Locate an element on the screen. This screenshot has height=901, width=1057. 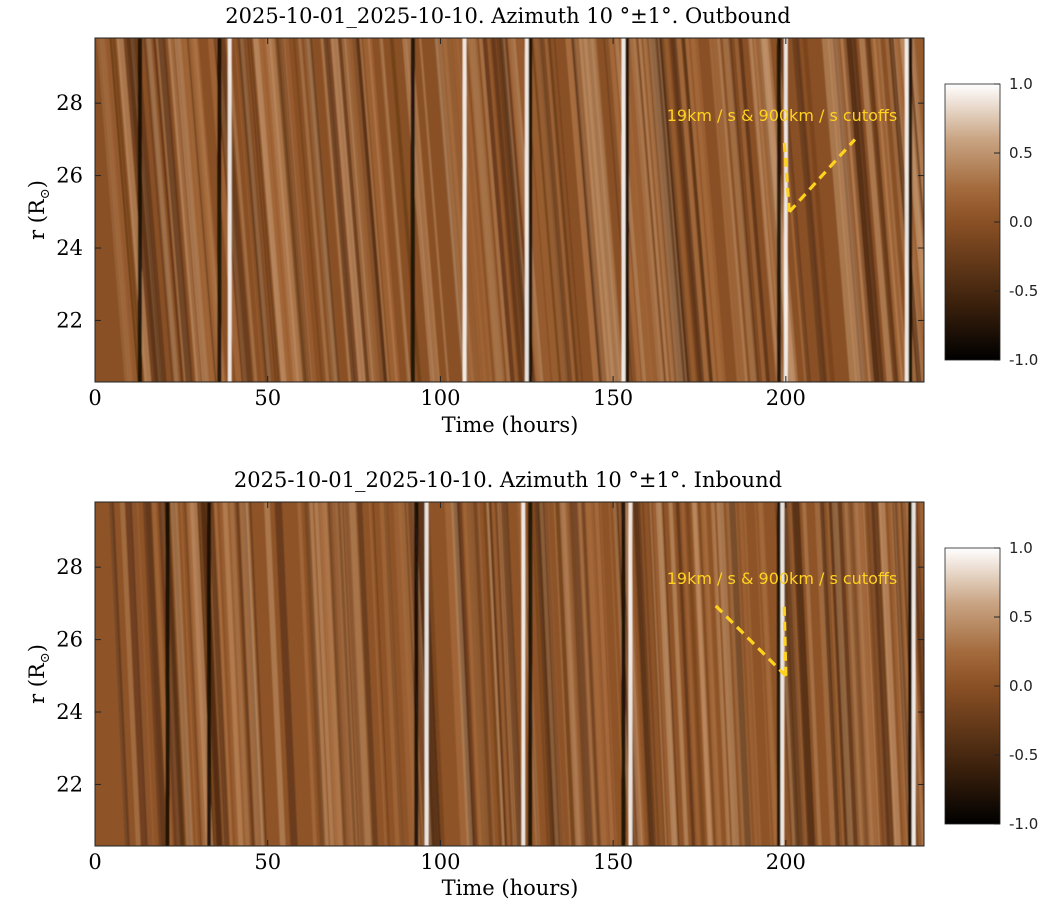
x-tick-label: 100 is located at coordinates (440, 398).